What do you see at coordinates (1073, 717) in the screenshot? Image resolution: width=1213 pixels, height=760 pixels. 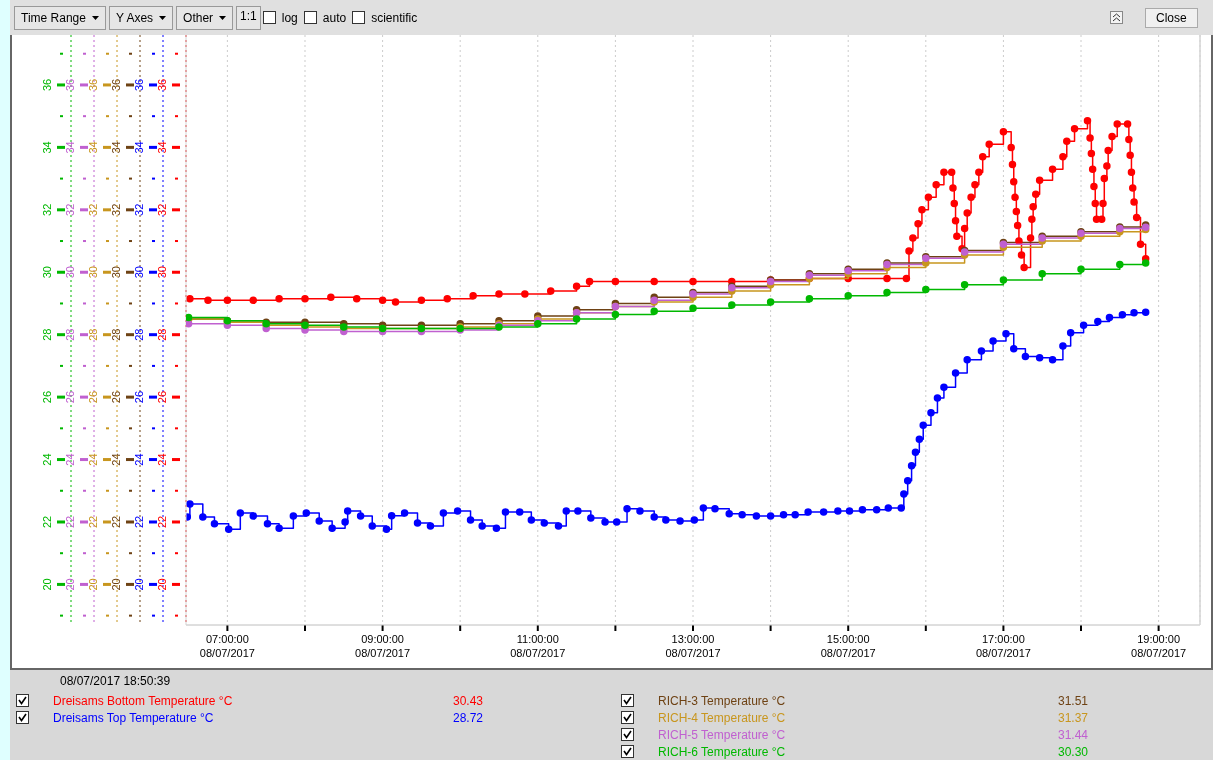 I see `text: 31.37` at bounding box center [1073, 717].